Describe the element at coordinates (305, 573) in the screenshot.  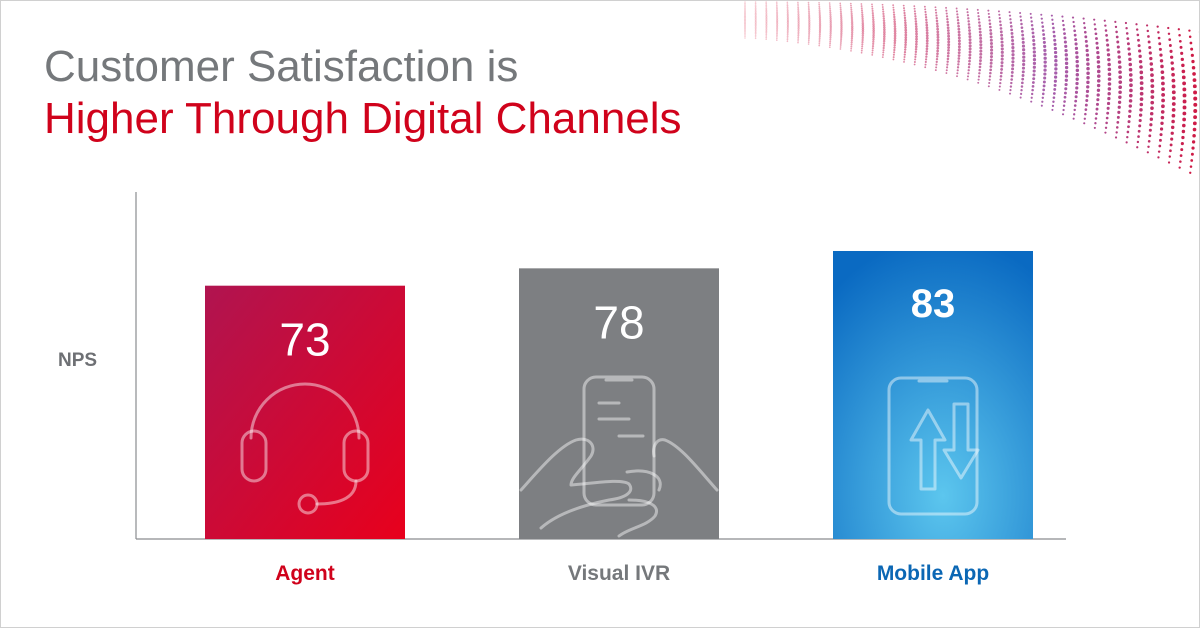
I see `category-label: Agent` at that location.